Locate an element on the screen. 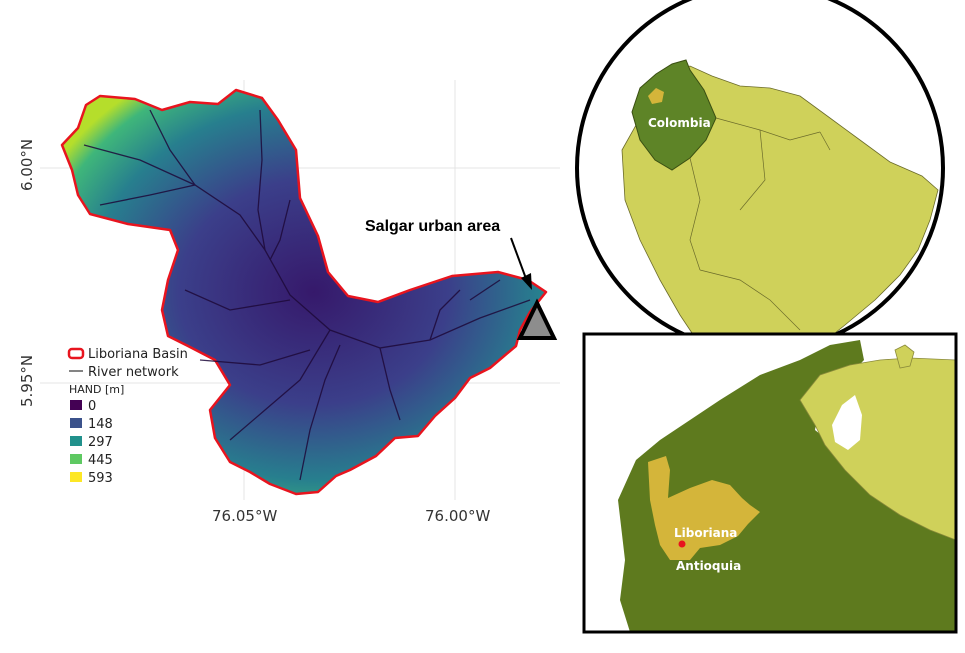 The height and width of the screenshot is (653, 965). antioquia-highlight is located at coordinates (656, 96).